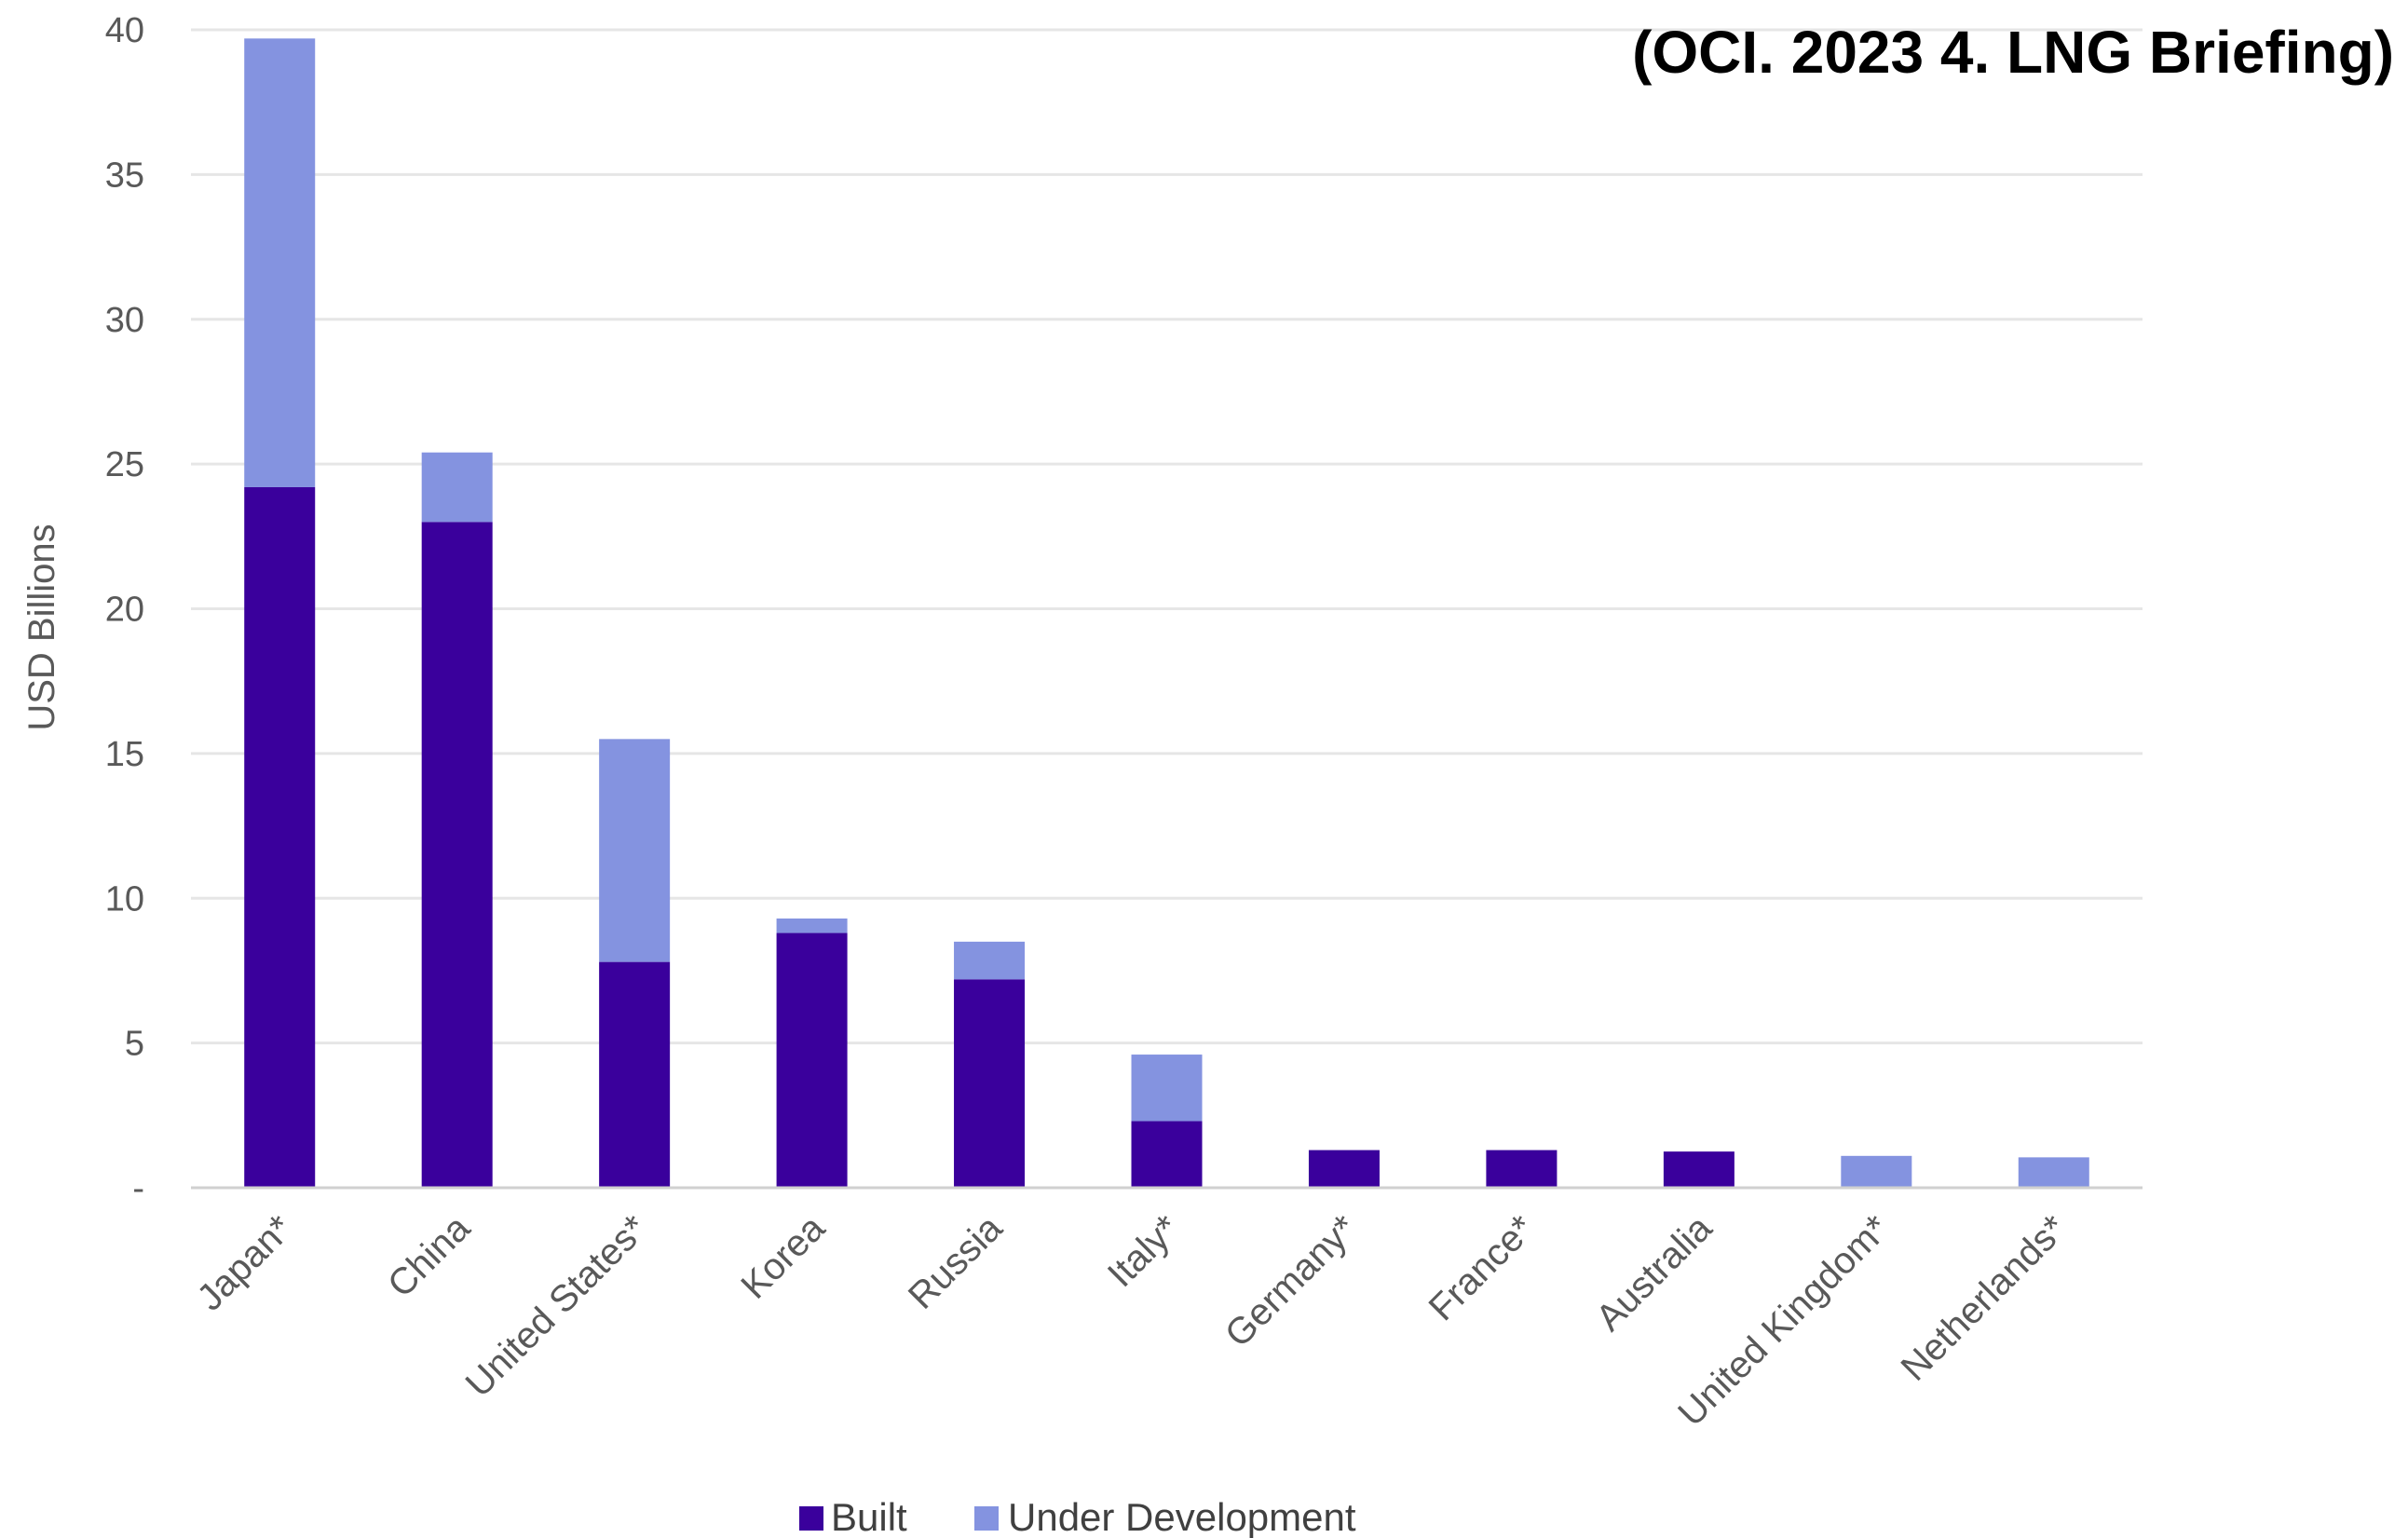 The height and width of the screenshot is (1538, 2408). Describe the element at coordinates (2013, 52) in the screenshot. I see `source-note: (OCI. 2023 4. LNG Briefing)` at that location.